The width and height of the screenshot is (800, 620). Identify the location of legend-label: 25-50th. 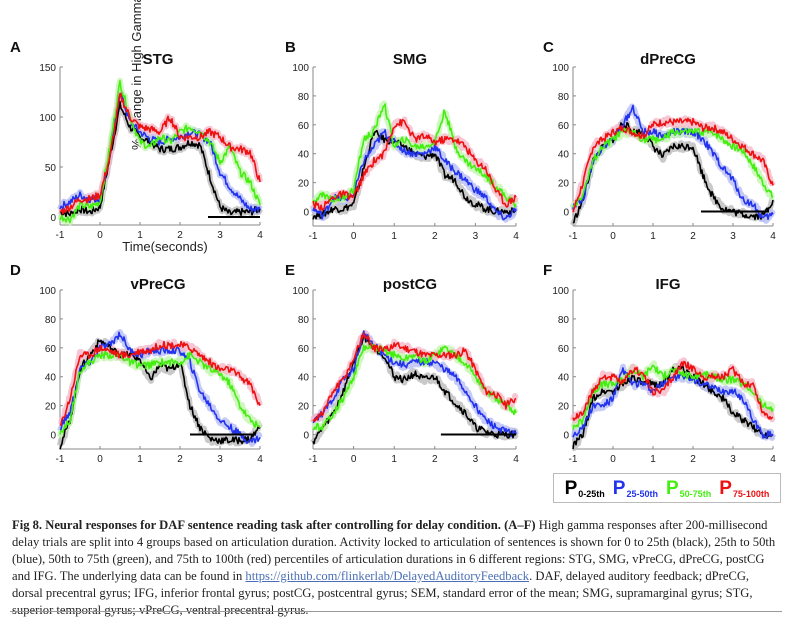
(642, 494).